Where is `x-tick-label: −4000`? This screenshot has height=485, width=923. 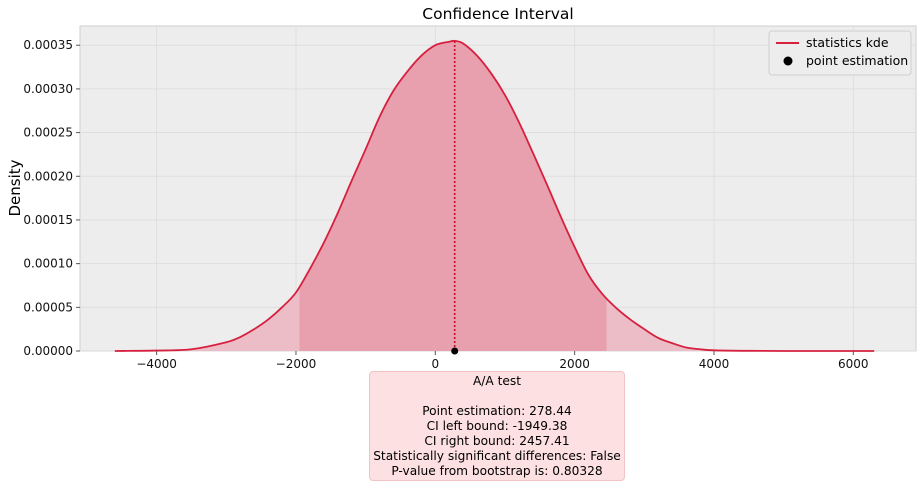
x-tick-label: −4000 is located at coordinates (156, 363).